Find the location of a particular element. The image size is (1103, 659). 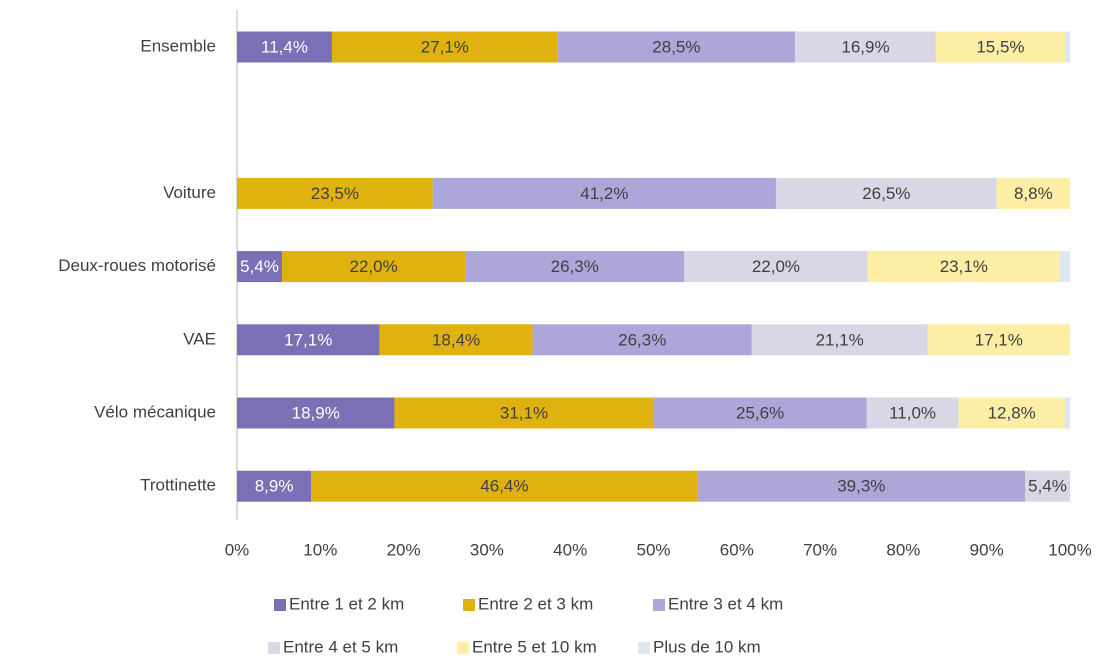

value-label: 27,1% is located at coordinates (445, 46).